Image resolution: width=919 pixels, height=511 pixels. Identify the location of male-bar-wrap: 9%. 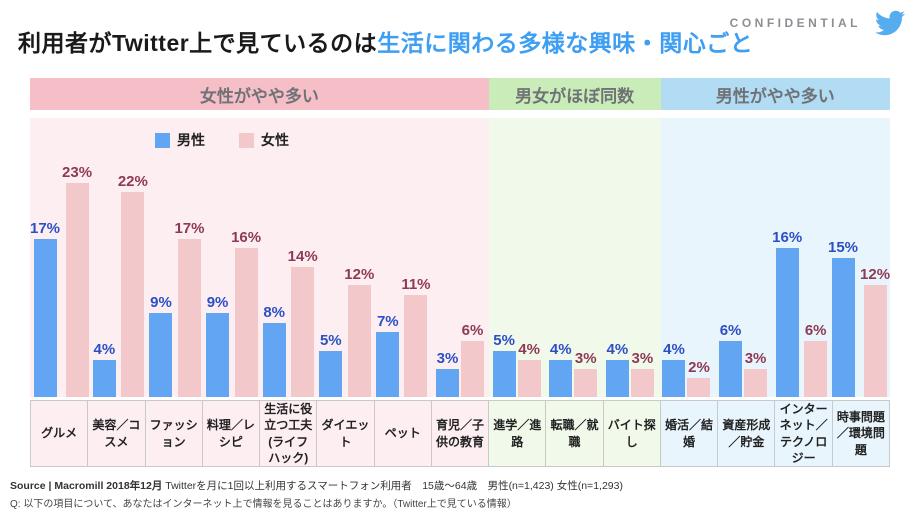
(161, 346).